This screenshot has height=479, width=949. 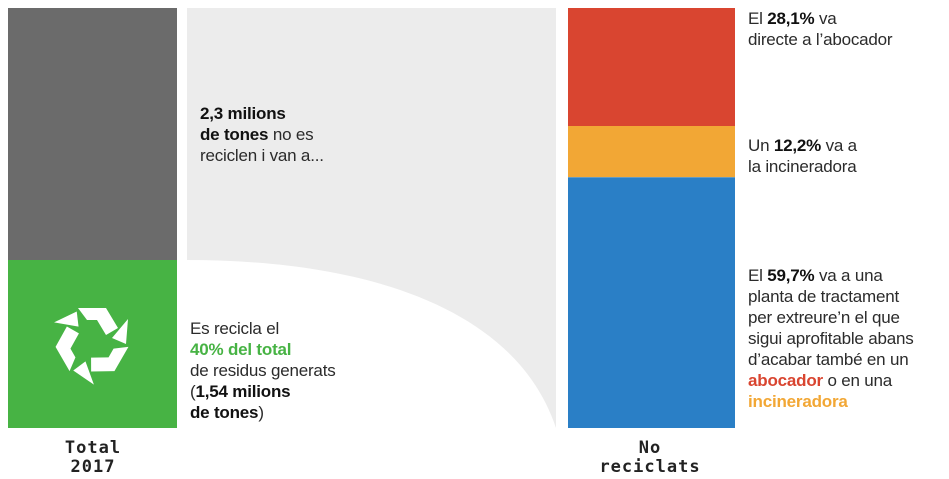 I want to click on incinerator-pre: Un, so click(x=761, y=145).